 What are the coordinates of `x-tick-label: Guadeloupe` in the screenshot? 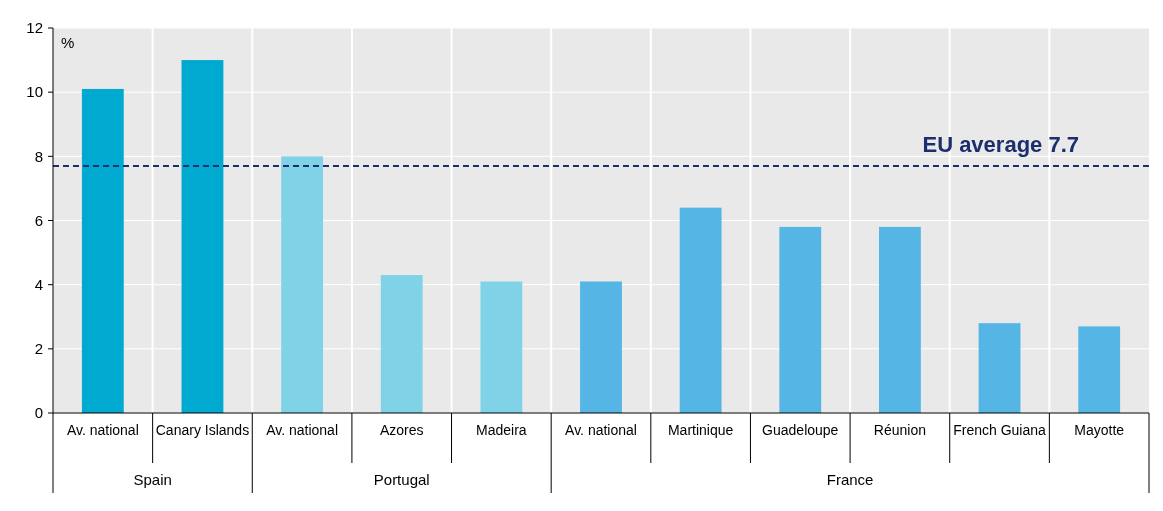 It's located at (800, 430).